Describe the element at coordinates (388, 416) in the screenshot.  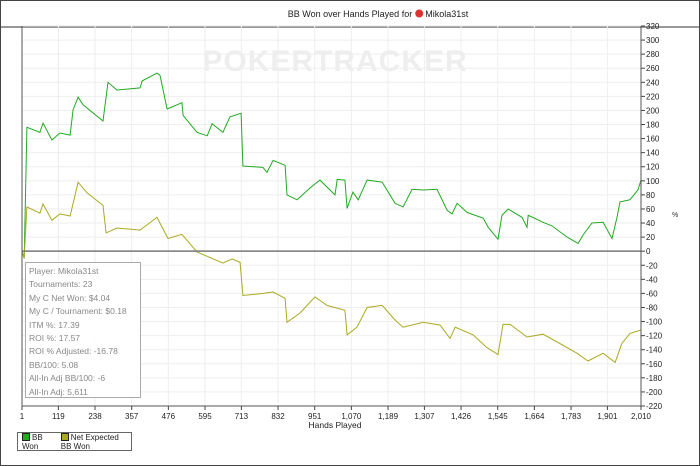
I see `x-tick-label: 1,189` at that location.